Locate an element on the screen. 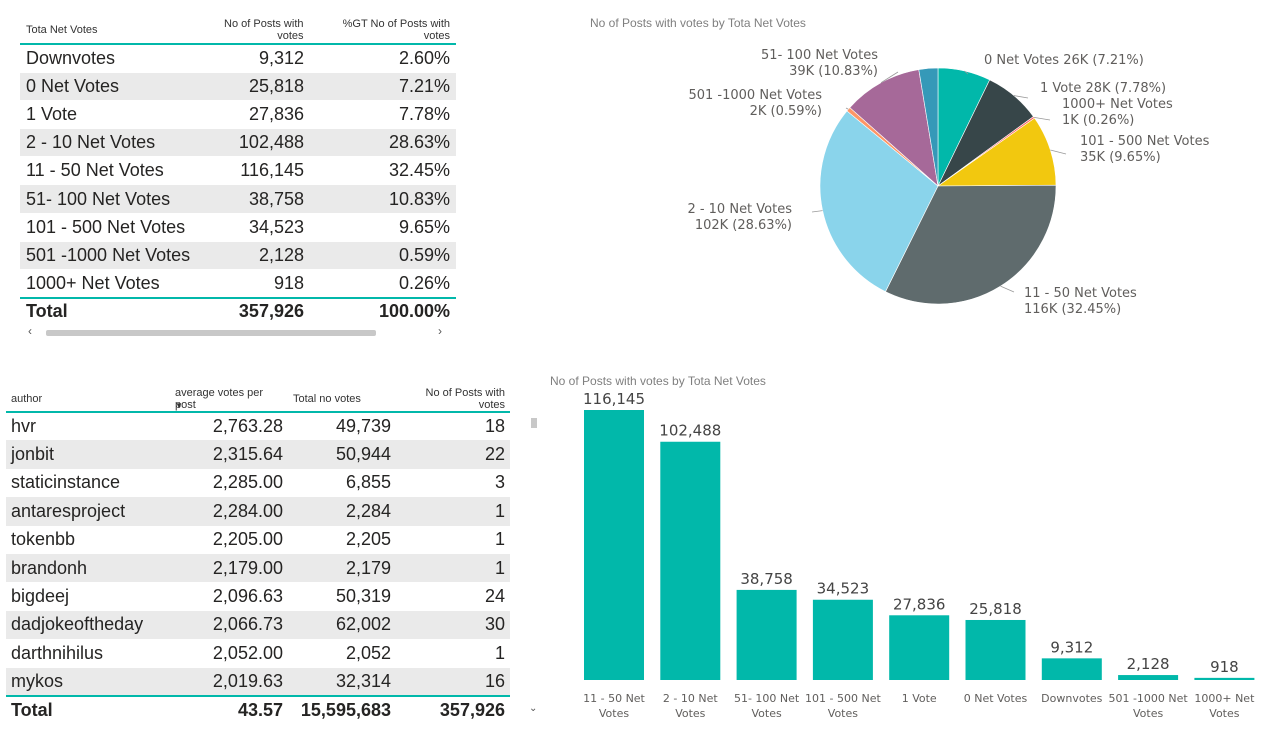  x-tick-label: 1 Vote is located at coordinates (919, 698).